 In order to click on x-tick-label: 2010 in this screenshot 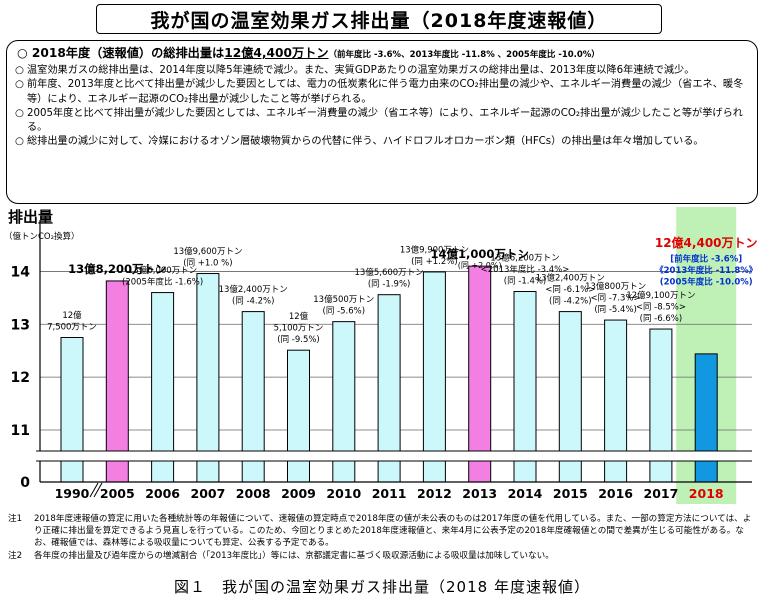, I will do `click(343, 493)`.